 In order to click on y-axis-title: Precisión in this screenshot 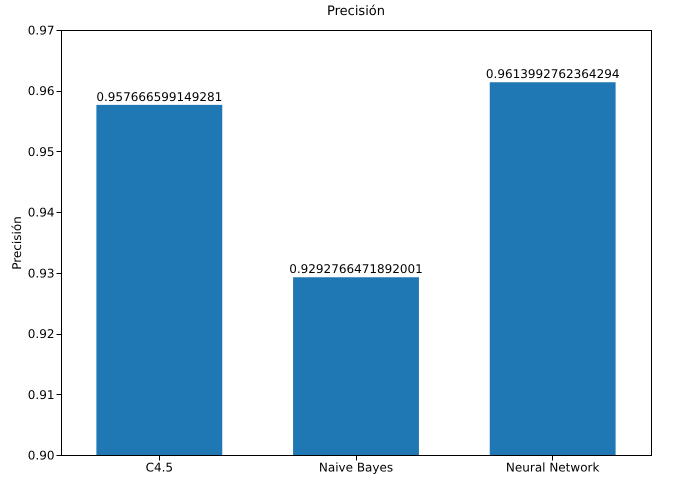, I will do `click(17, 243)`.